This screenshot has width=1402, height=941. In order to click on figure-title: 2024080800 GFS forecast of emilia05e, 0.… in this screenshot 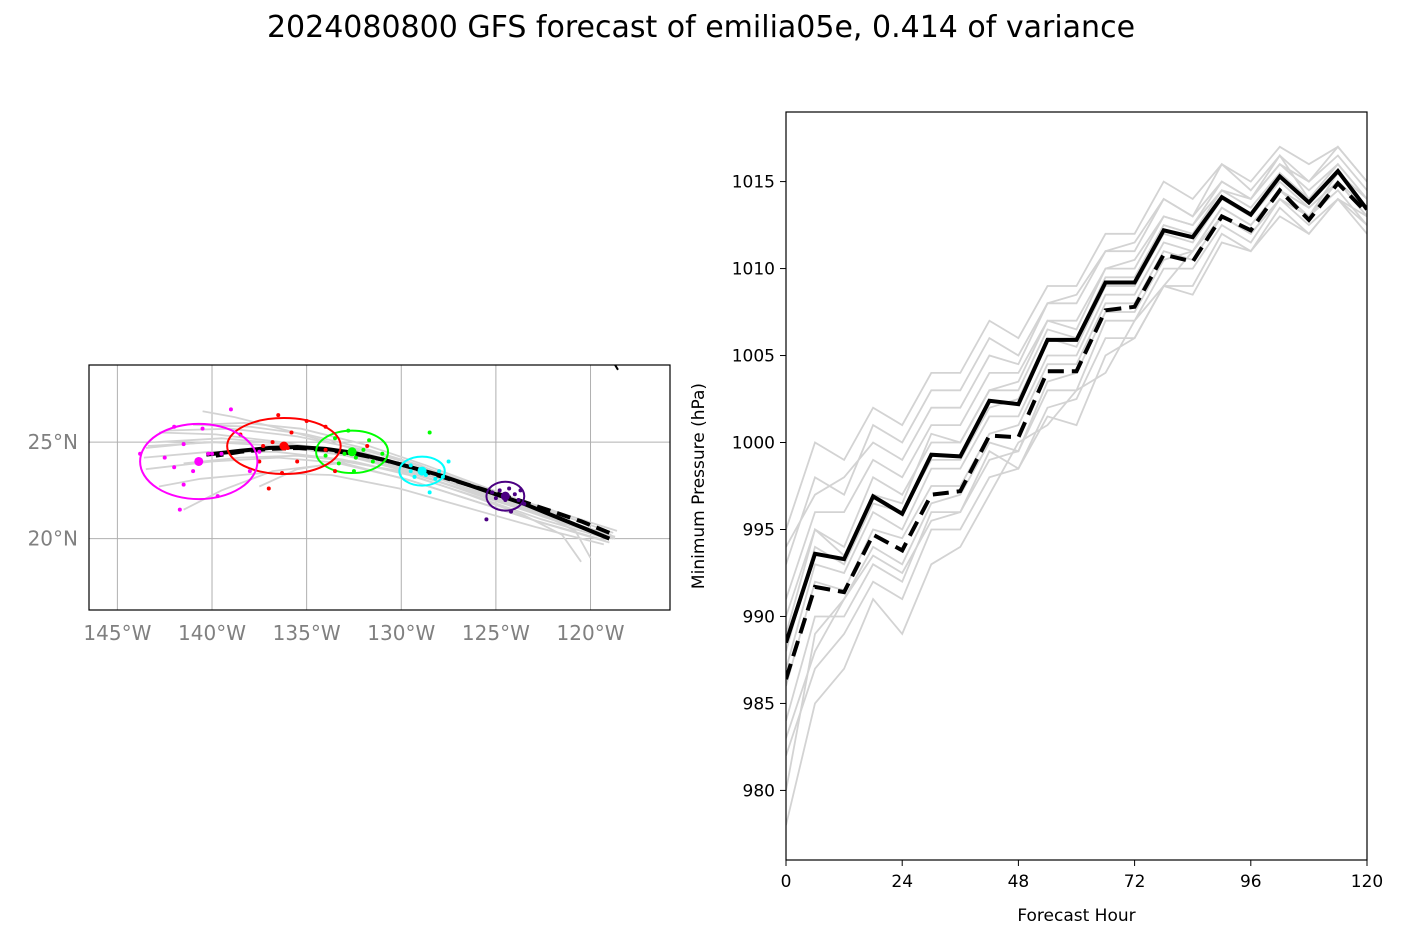, I will do `click(701, 27)`.